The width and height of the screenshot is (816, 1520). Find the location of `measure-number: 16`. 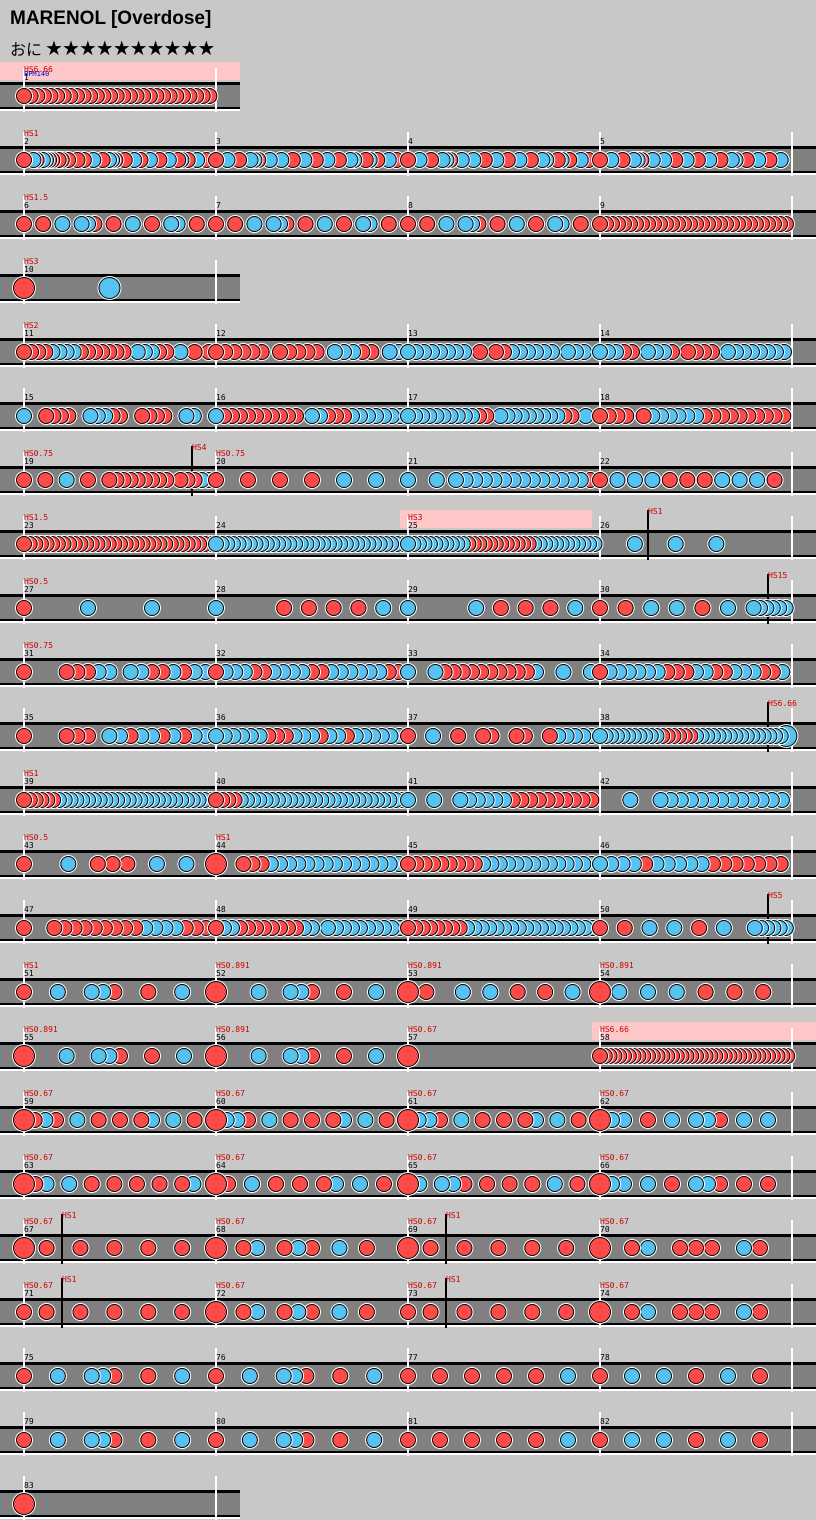

measure-number: 16 is located at coordinates (221, 397).